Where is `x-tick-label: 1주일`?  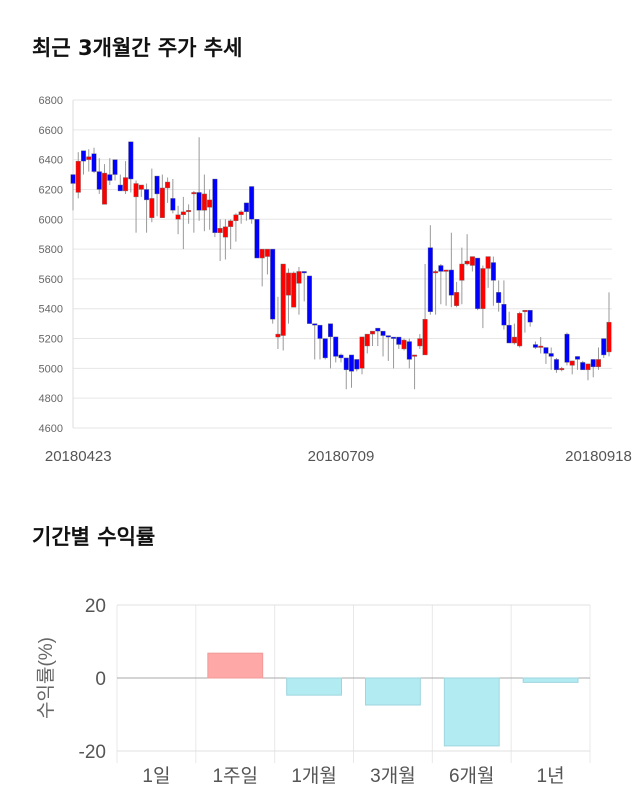
x-tick-label: 1주일 is located at coordinates (235, 776).